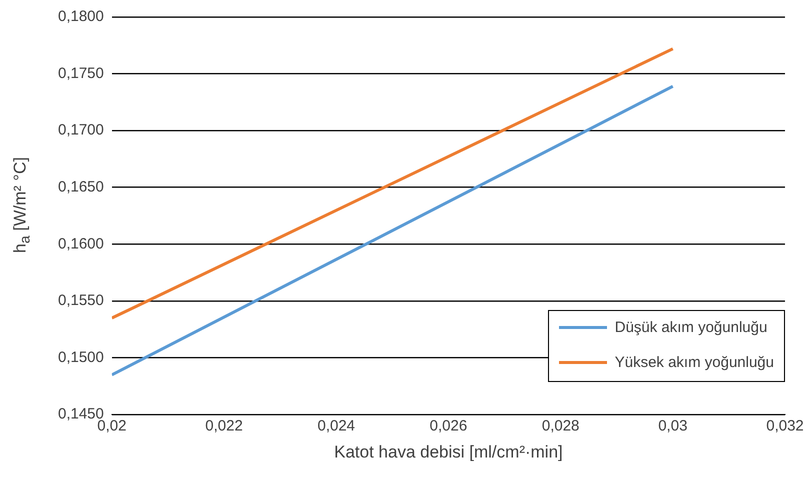 The height and width of the screenshot is (477, 807). What do you see at coordinates (81, 17) in the screenshot?
I see `y-tick-label: 0,1800` at bounding box center [81, 17].